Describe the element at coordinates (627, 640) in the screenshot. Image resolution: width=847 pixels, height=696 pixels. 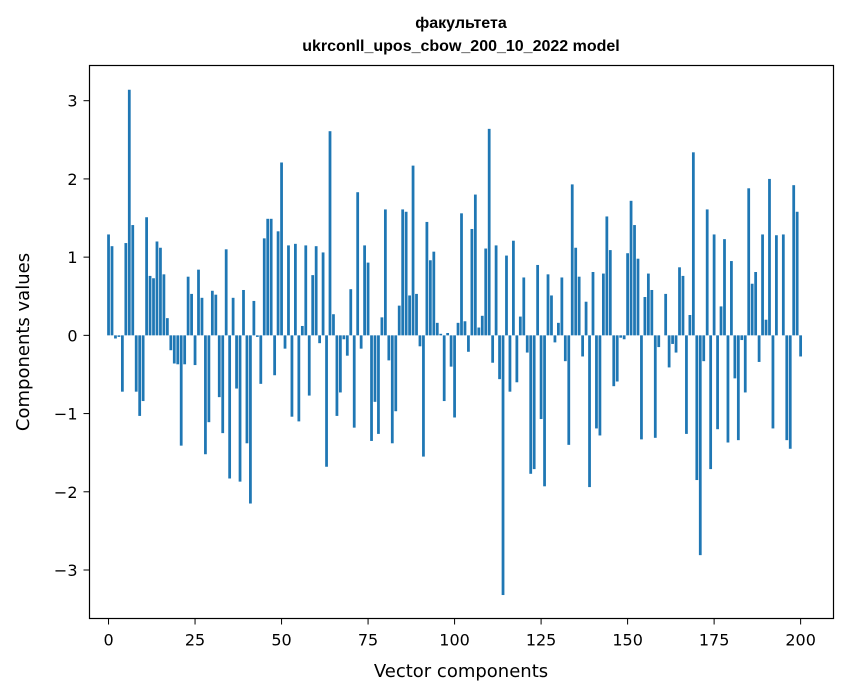
I see `x-tick-label: 150` at that location.